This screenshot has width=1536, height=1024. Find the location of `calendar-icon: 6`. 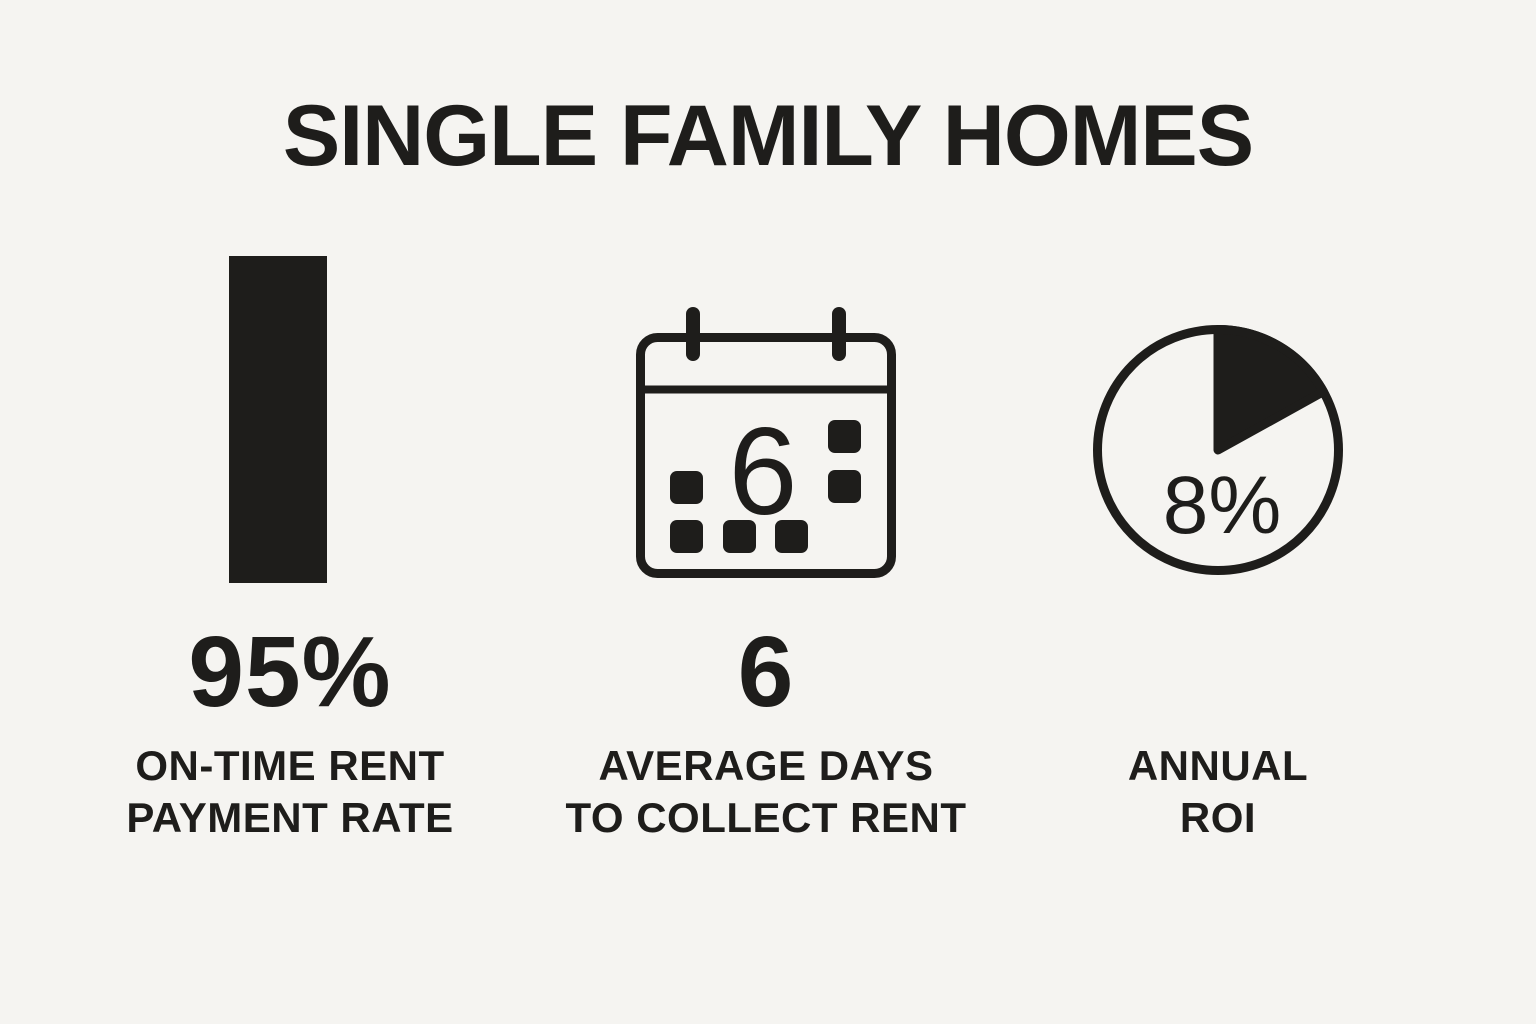

calendar-icon: 6 is located at coordinates (766, 442).